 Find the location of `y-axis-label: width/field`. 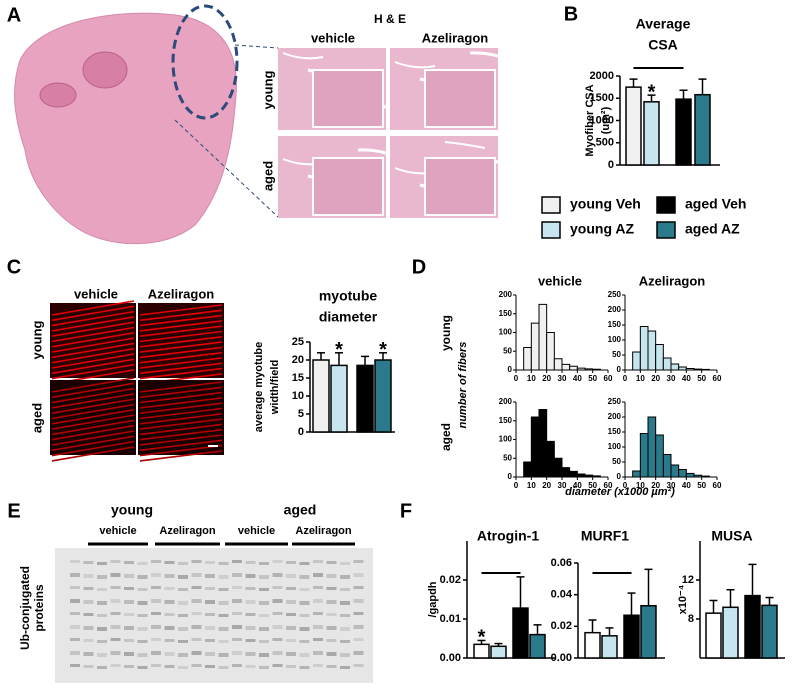

y-axis-label: width/field is located at coordinates (275, 387).